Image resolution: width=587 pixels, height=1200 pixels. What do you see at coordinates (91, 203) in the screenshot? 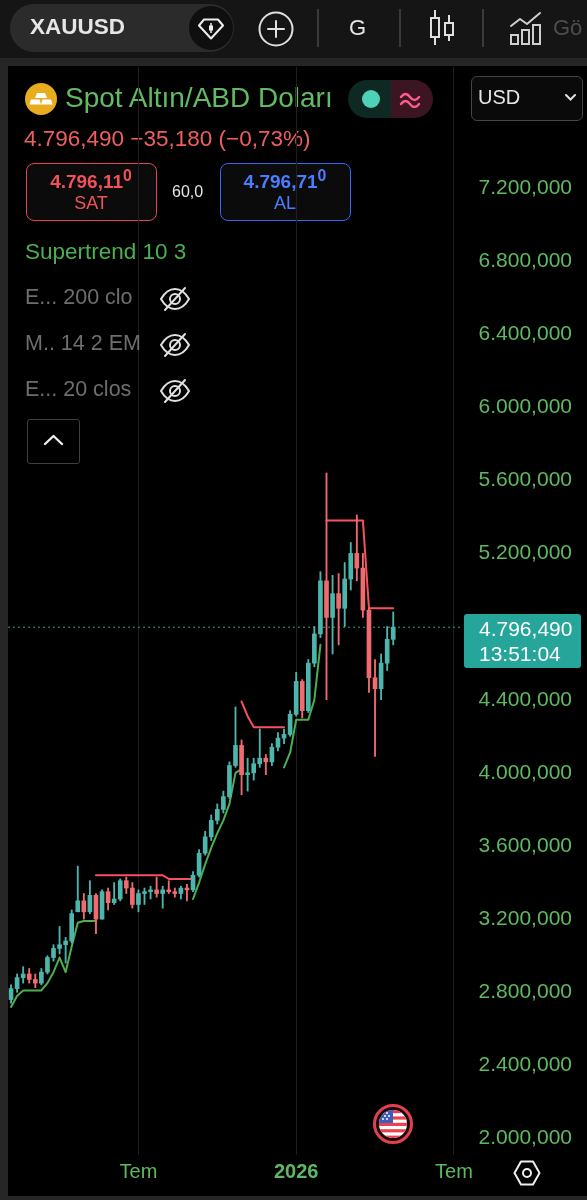
I see `annotation: SAT` at bounding box center [91, 203].